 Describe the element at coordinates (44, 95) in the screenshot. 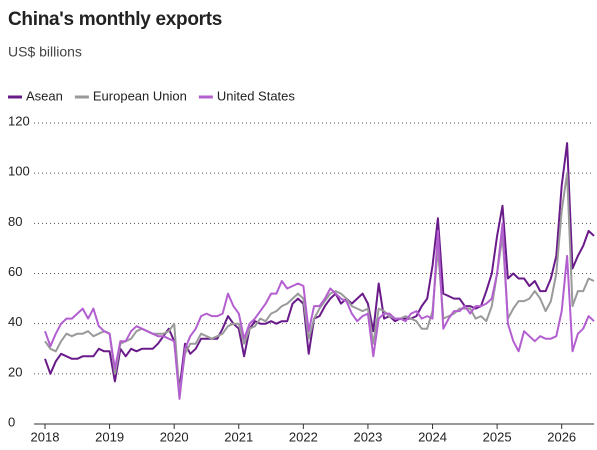

I see `legend-label: Asean` at that location.